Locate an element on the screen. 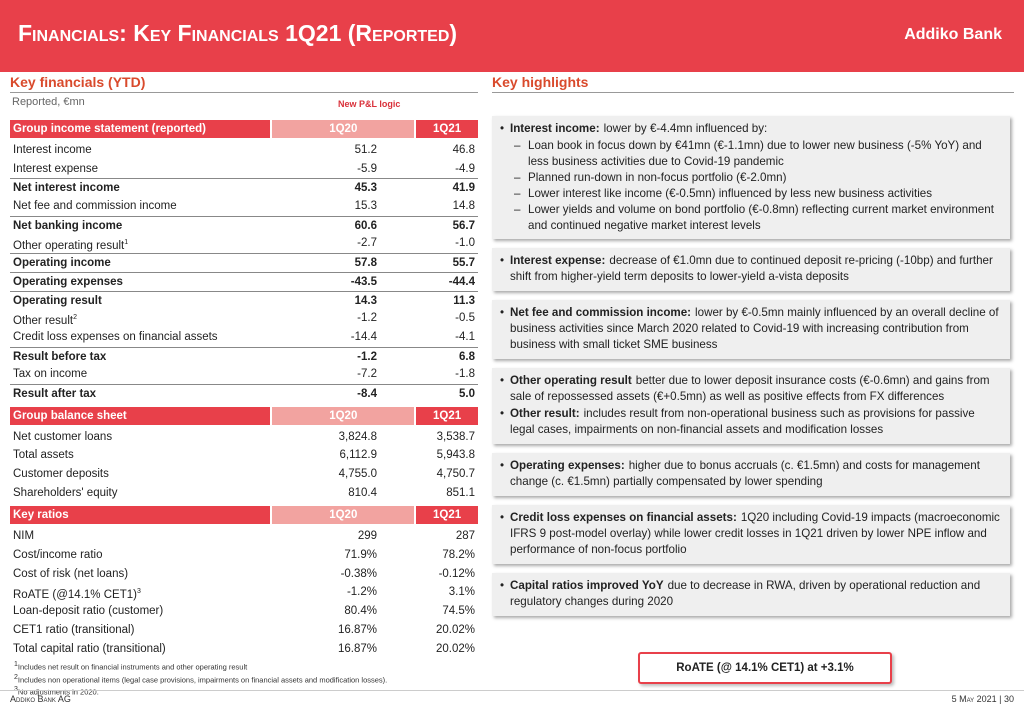 The width and height of the screenshot is (1024, 709). table-row: Result after tax -8.4 5.0 is located at coordinates (244, 393).